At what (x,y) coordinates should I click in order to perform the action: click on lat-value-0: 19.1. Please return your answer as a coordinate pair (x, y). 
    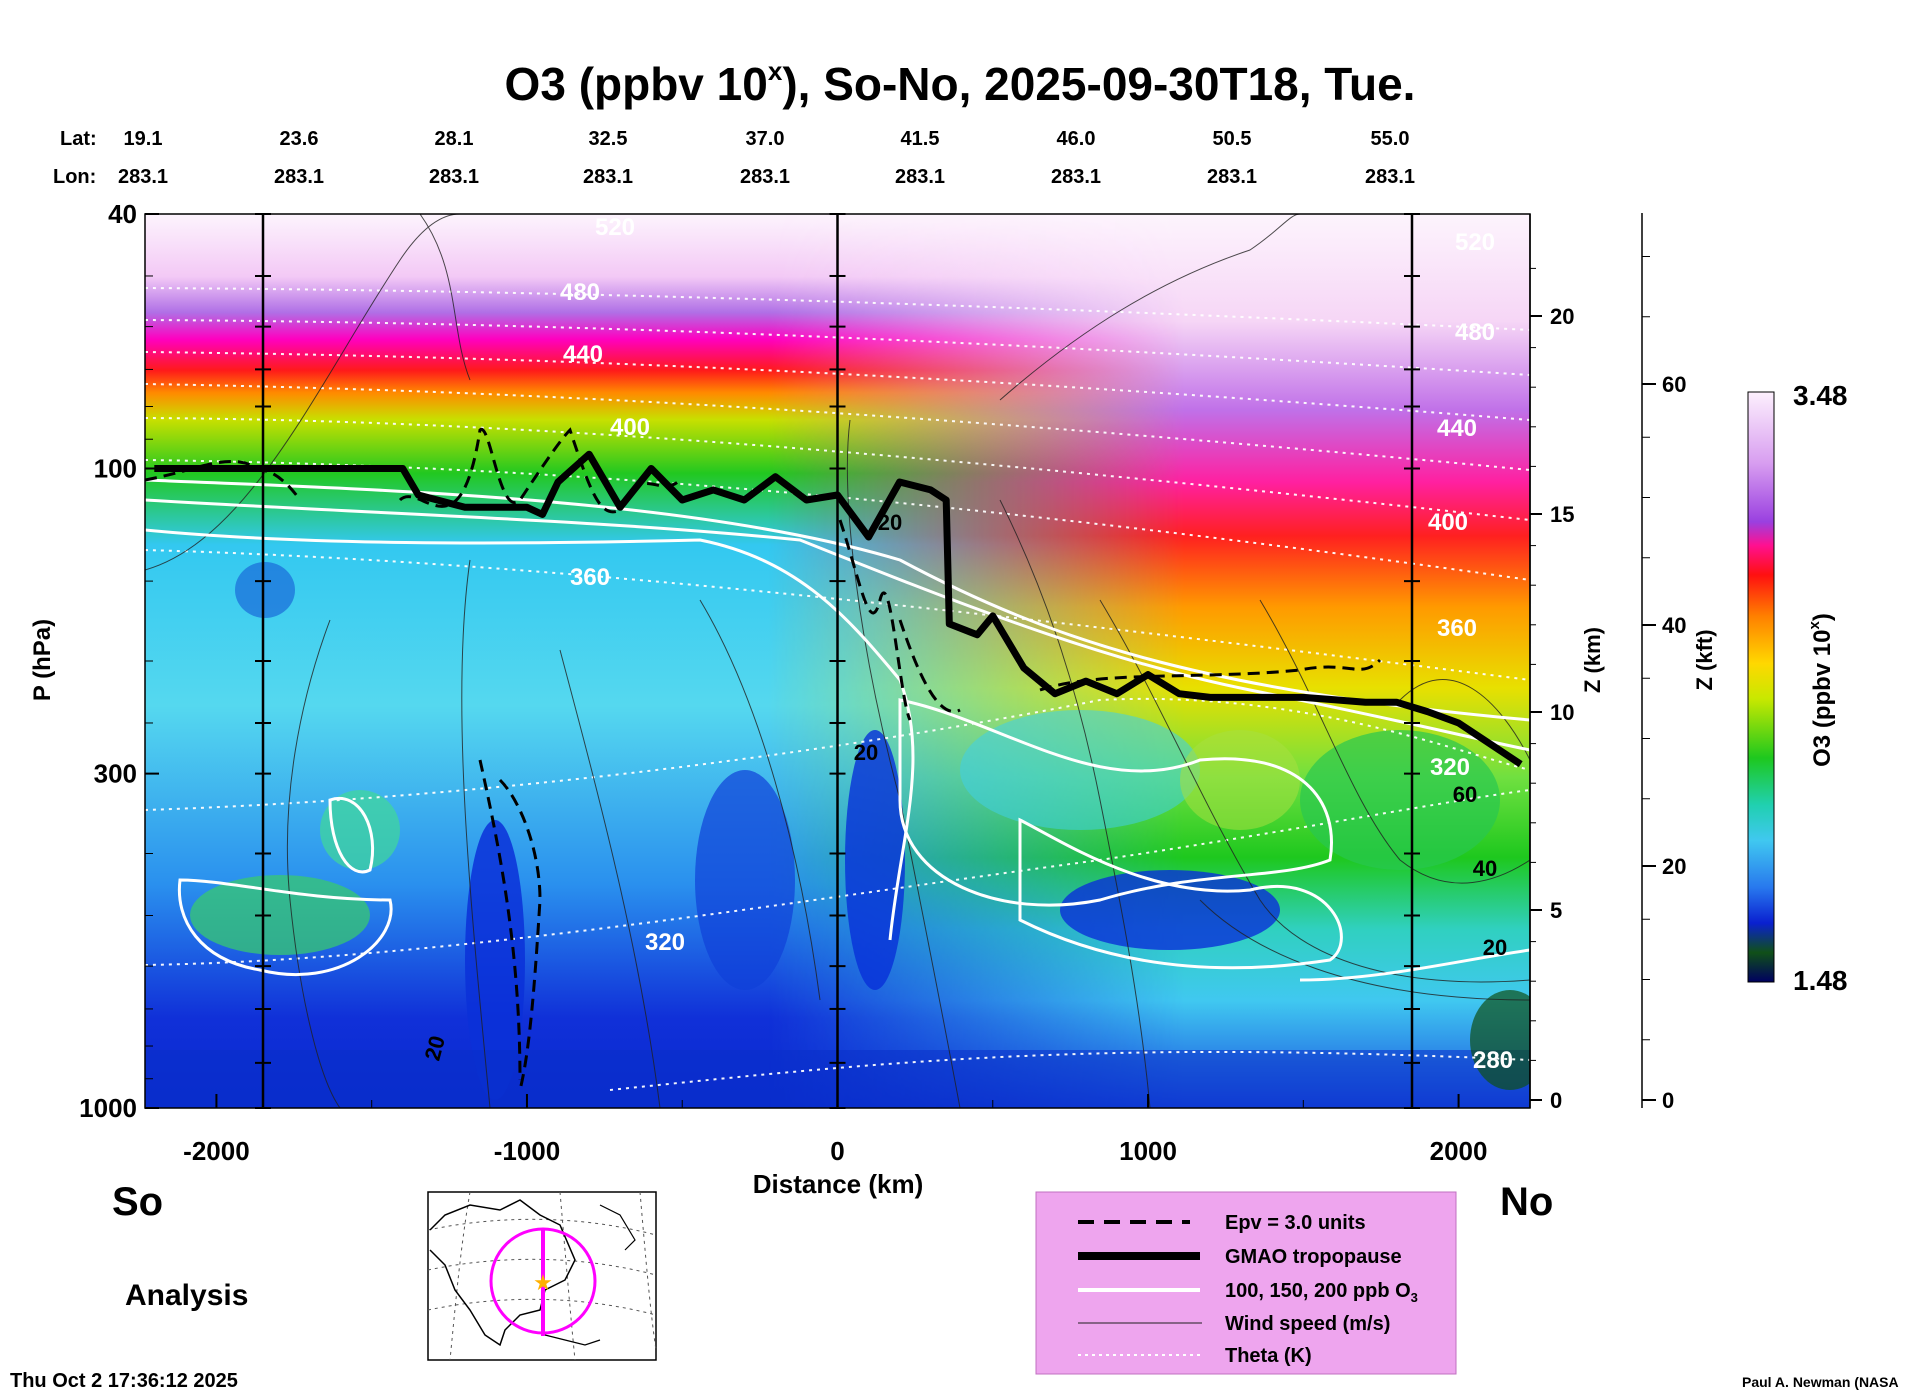
    Looking at the image, I should click on (143, 139).